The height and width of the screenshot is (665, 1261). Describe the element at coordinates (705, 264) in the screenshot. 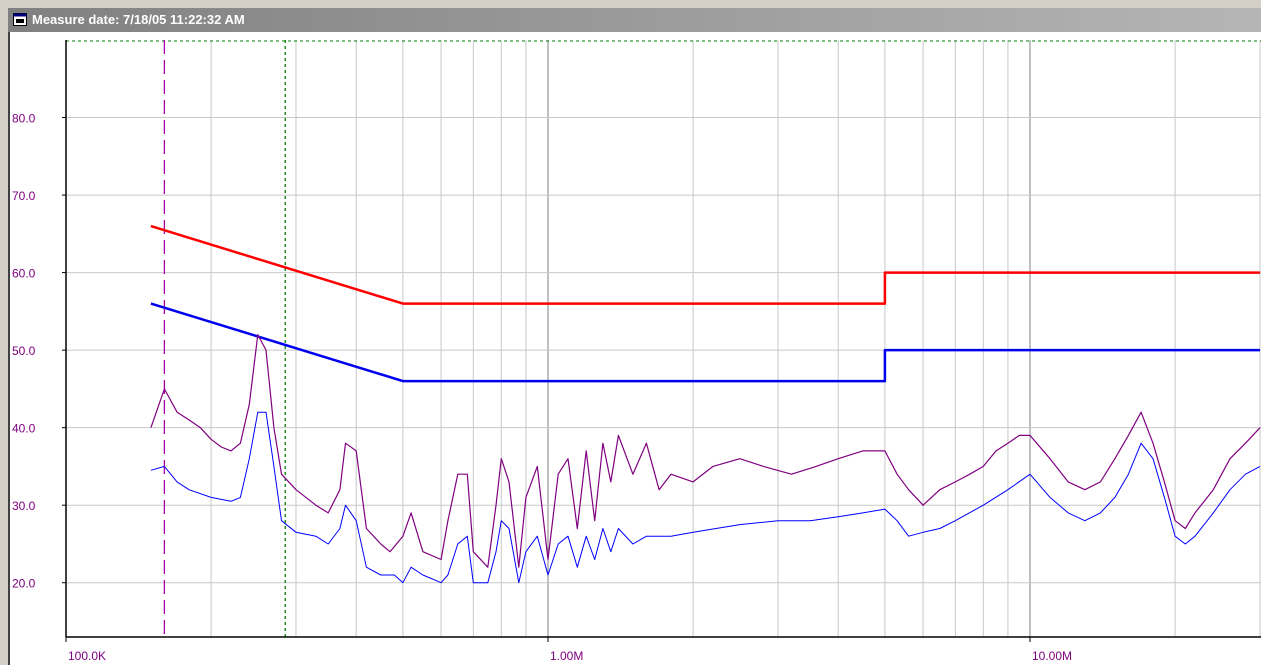

I see `limit-line-quasi-peak` at that location.